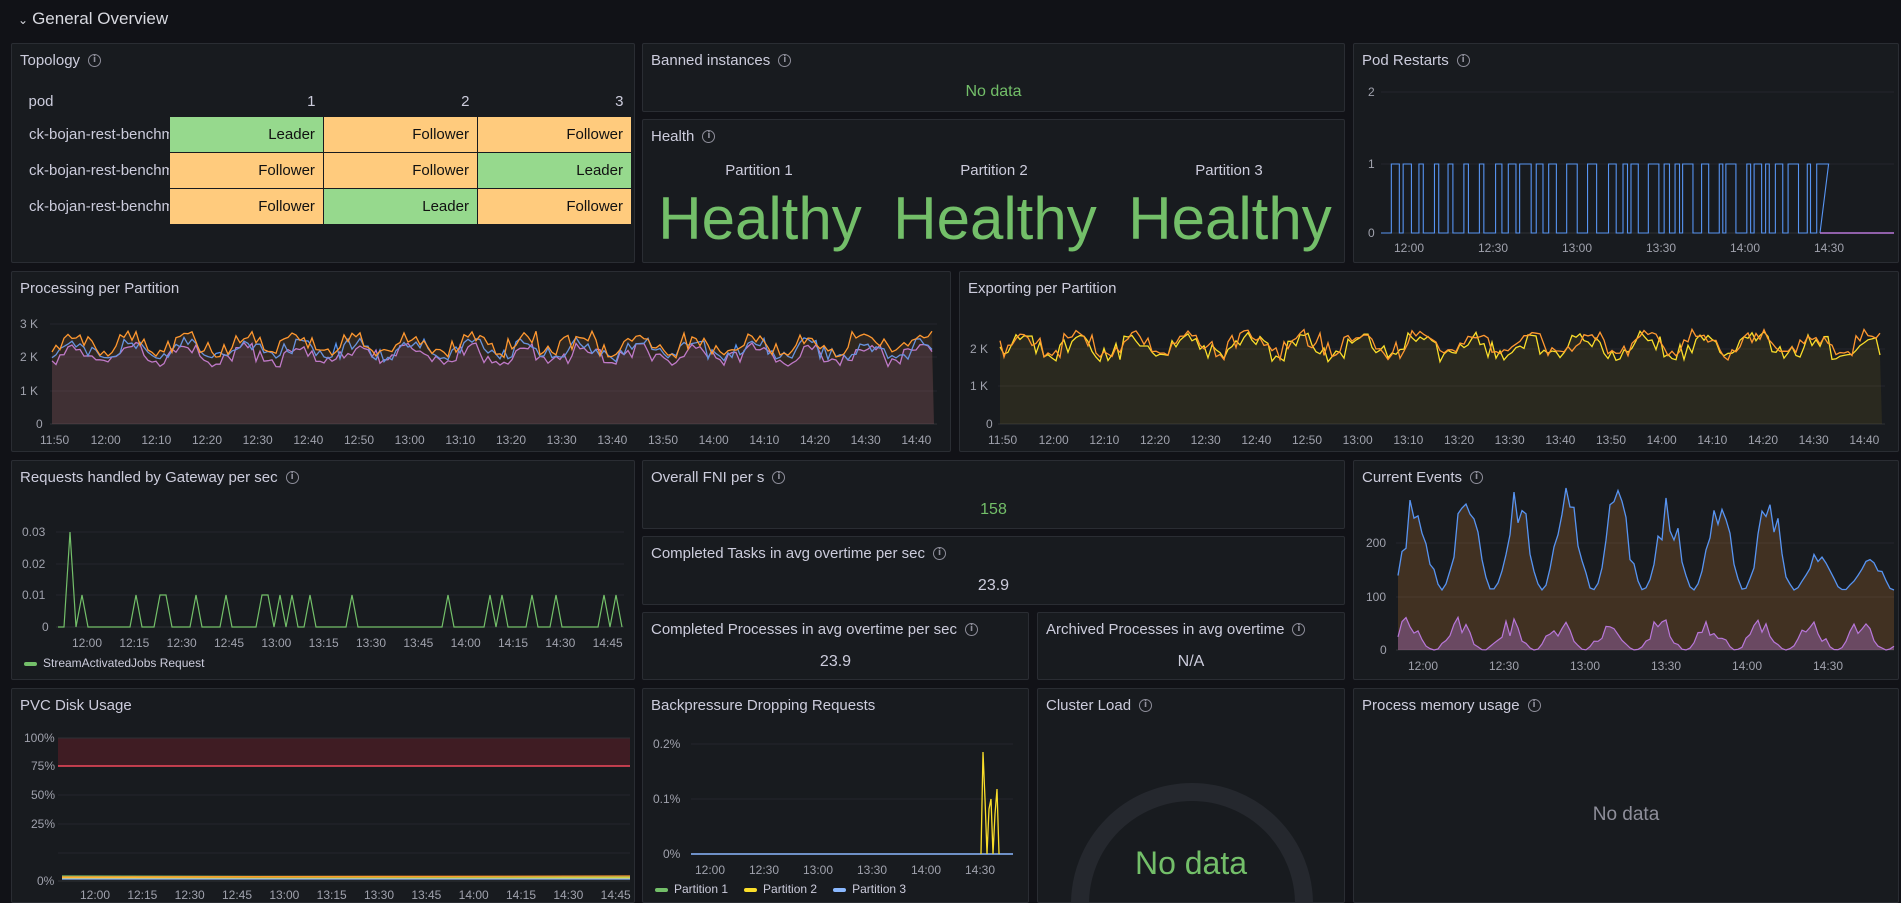  I want to click on archived-processes-value: N/A, so click(1191, 661).